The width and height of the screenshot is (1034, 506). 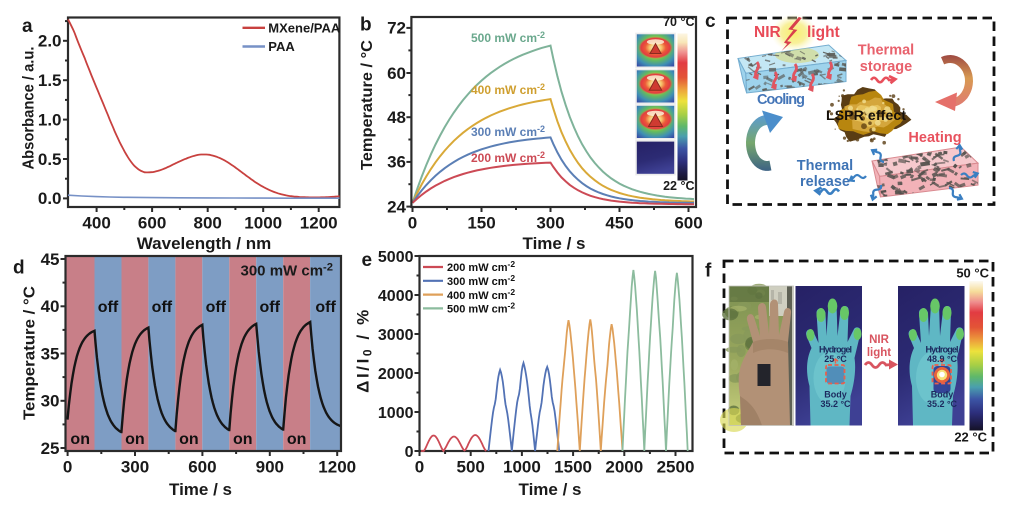 I want to click on svg-text: storage, so click(x=886, y=67).